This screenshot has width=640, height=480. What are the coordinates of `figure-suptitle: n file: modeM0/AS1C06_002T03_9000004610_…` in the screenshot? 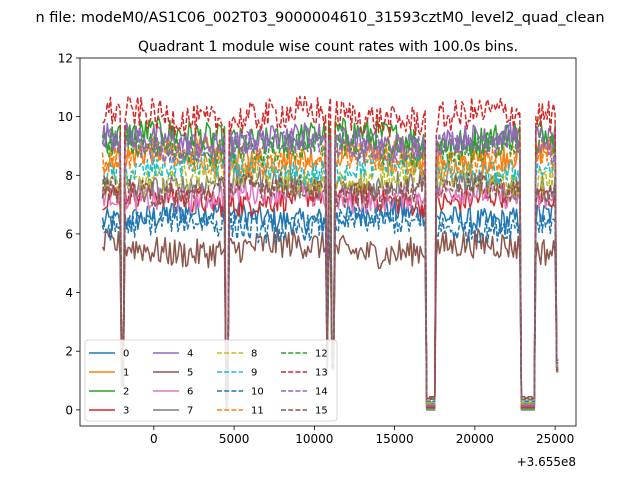 It's located at (319, 18).